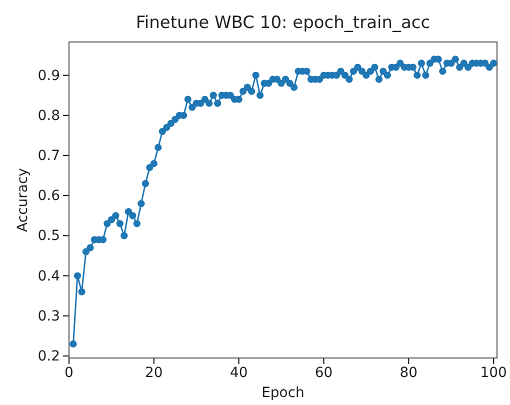  I want to click on x-axis-title: Epoch, so click(283, 393).